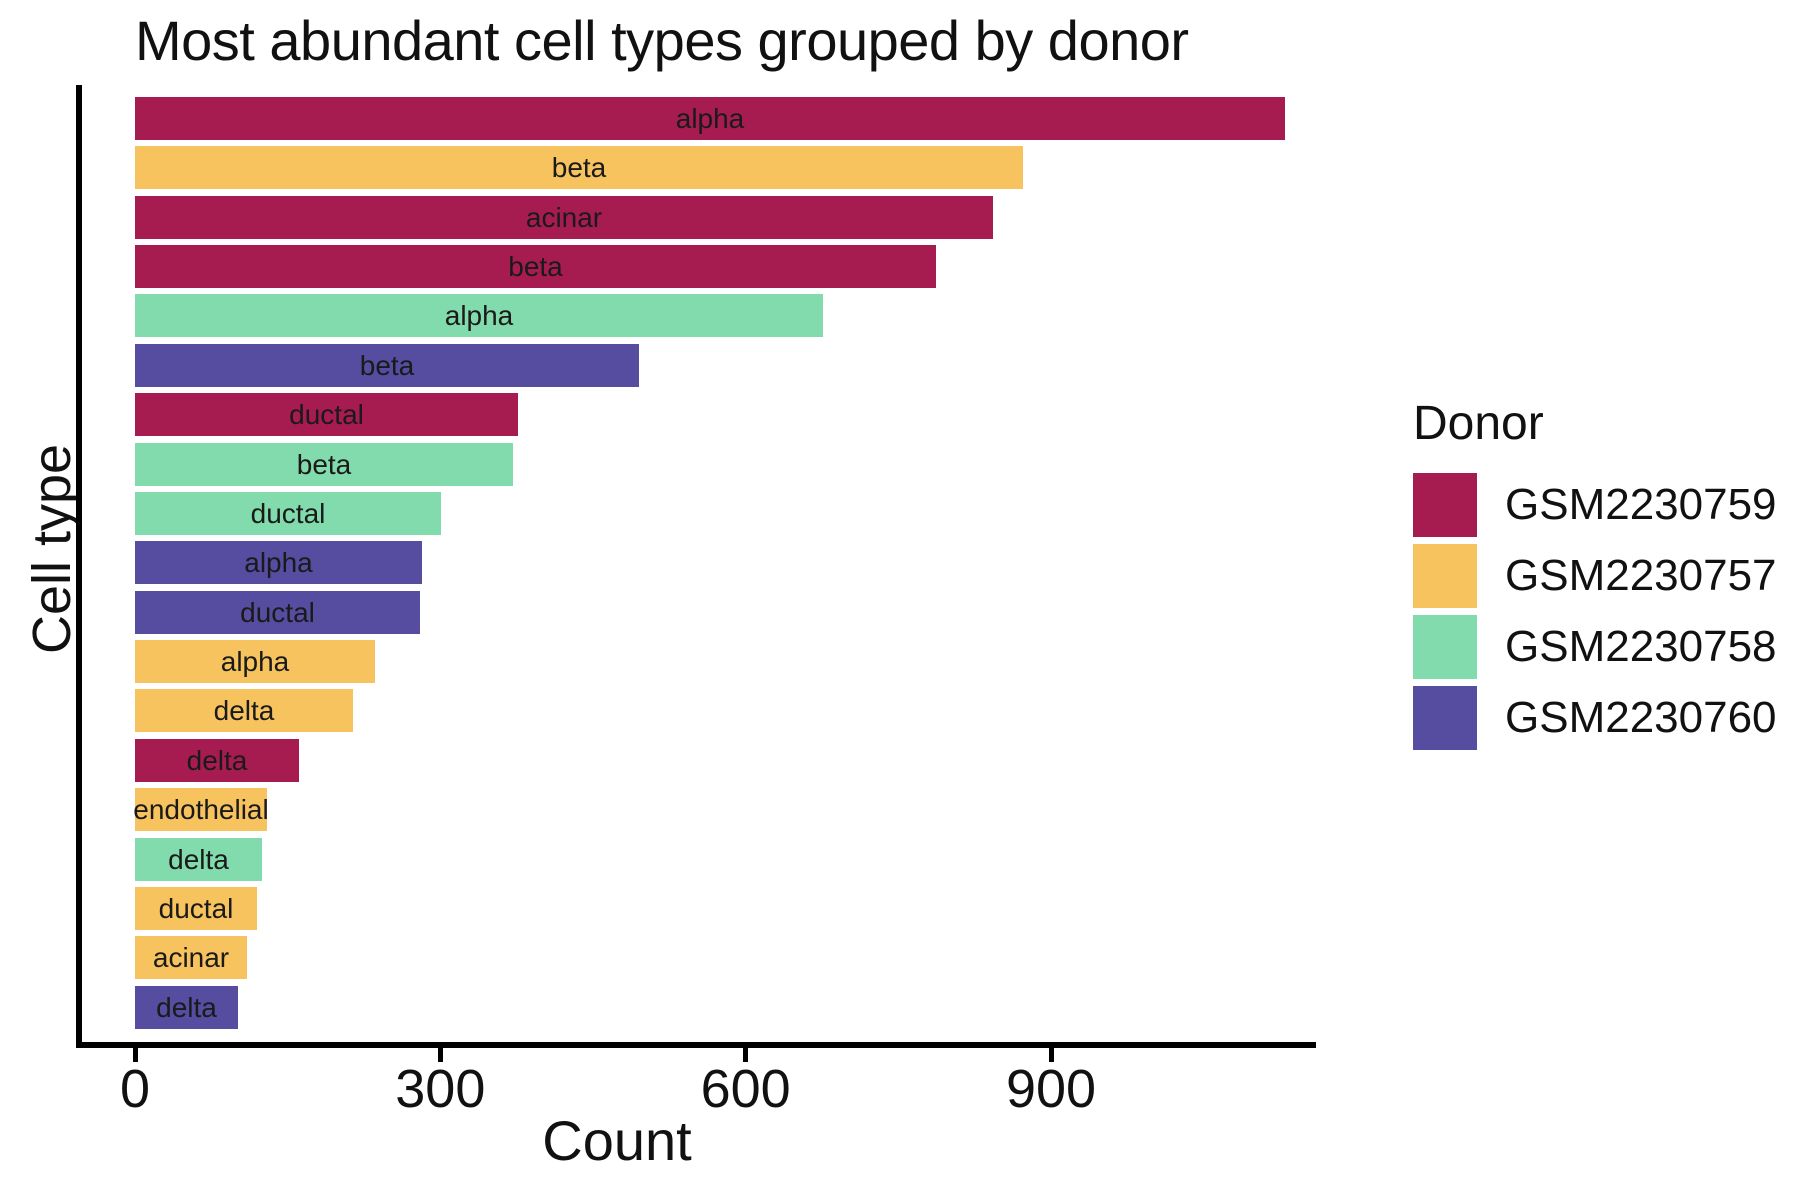 Image resolution: width=1800 pixels, height=1200 pixels. I want to click on bar-ductal-GSM2230759: ductal, so click(326, 415).